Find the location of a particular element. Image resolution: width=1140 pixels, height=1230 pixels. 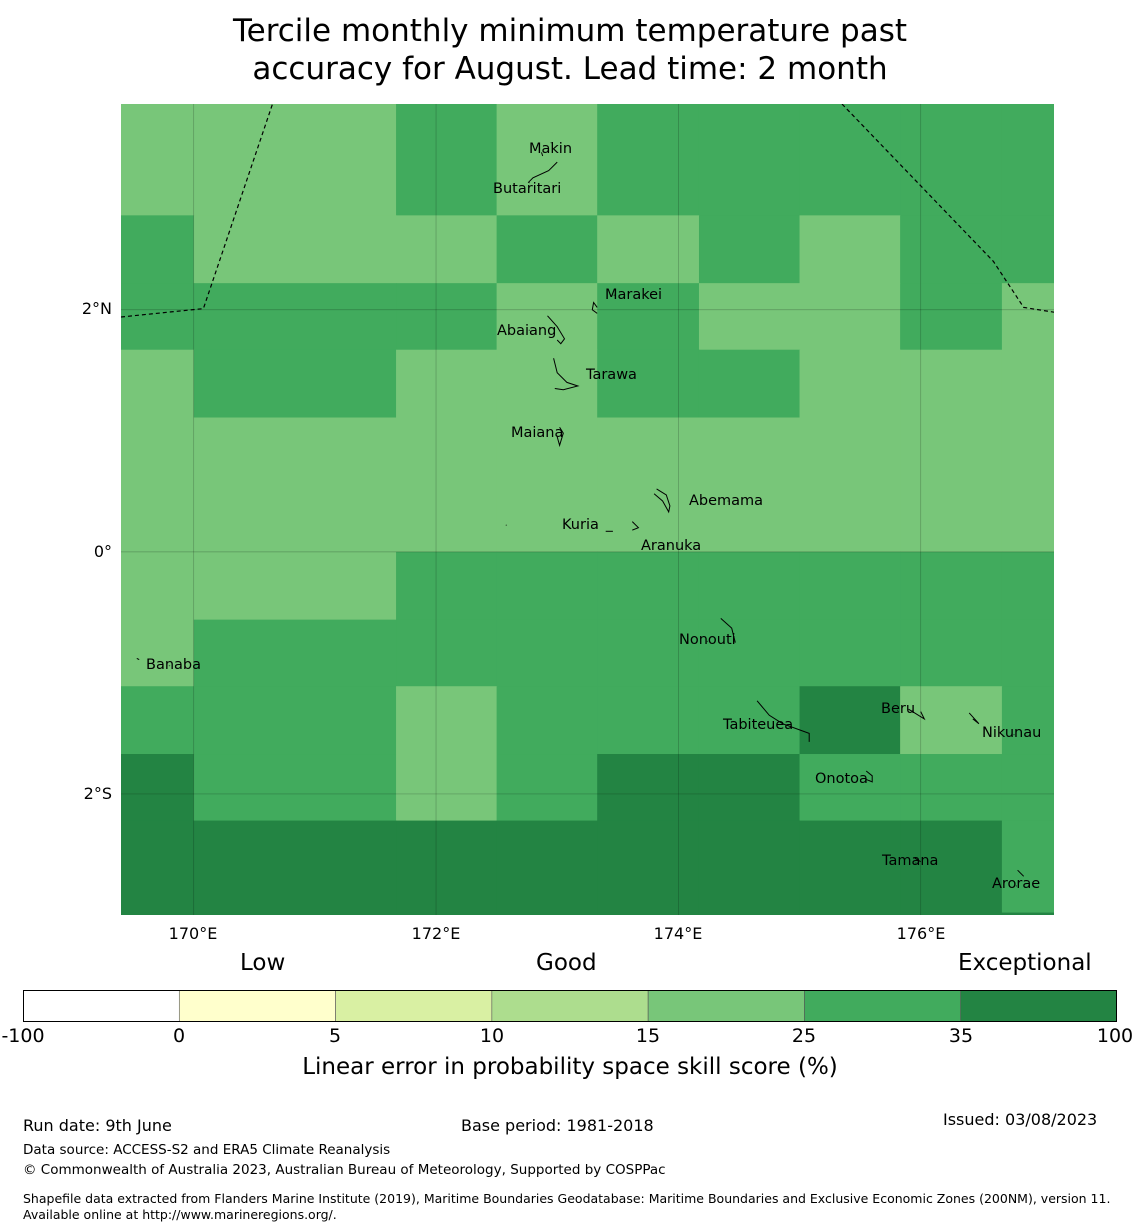

place-label-nonouti: Nonouti is located at coordinates (707, 640).